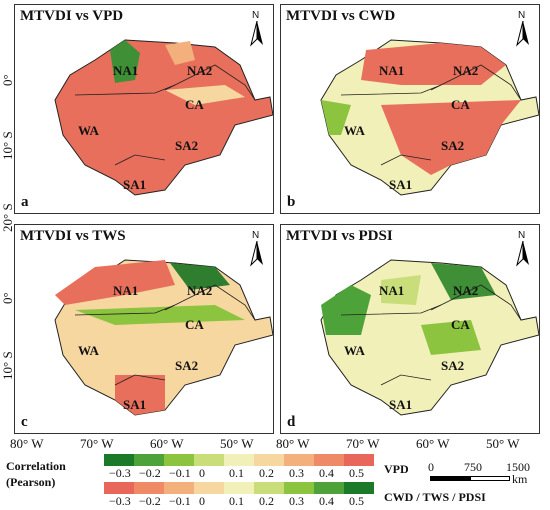  I want to click on map-cwd, so click(429, 117).